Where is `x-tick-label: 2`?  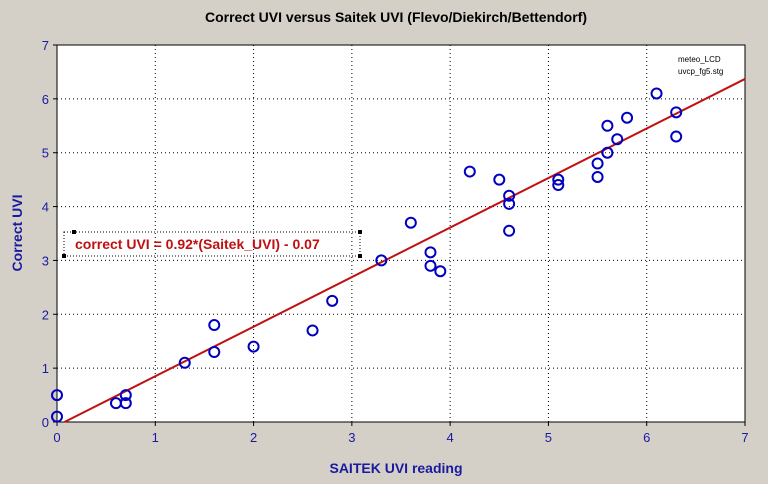 x-tick-label: 2 is located at coordinates (253, 437).